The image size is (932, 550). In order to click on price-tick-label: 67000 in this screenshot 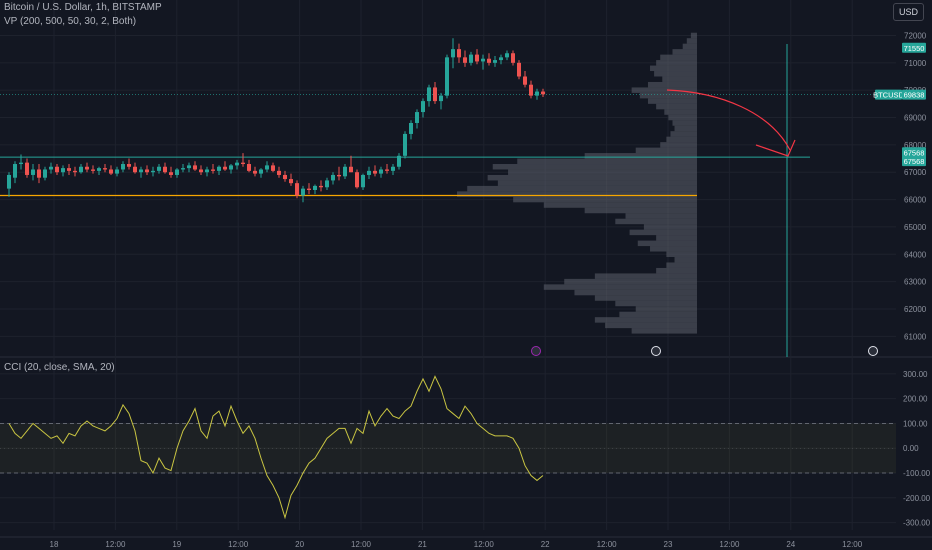, I will do `click(915, 172)`.